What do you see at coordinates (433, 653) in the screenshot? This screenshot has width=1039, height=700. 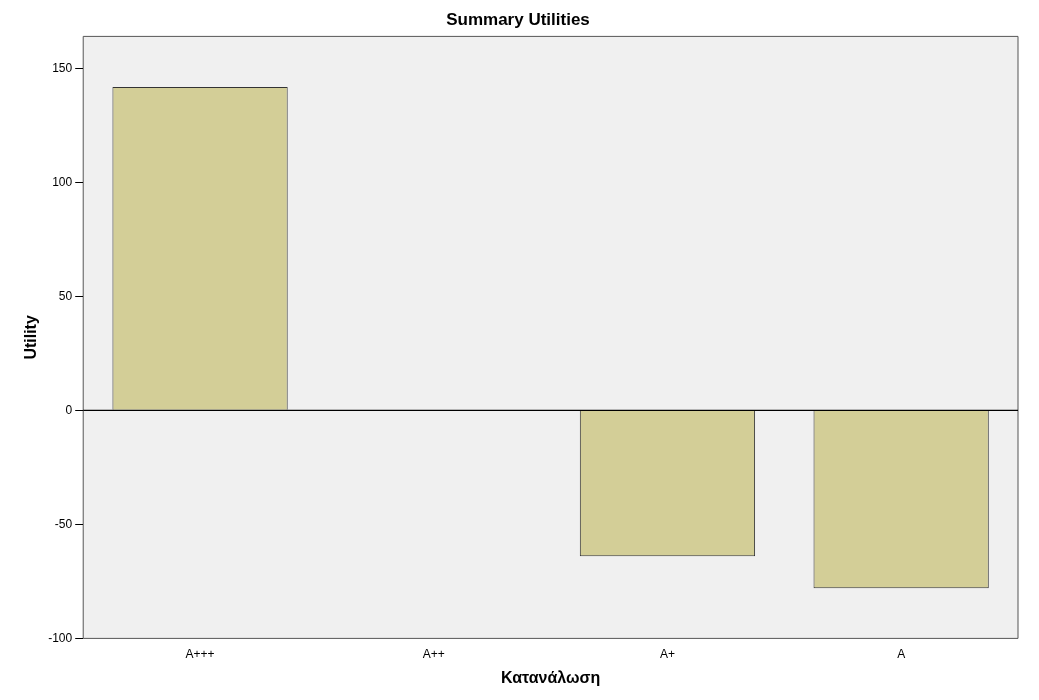 I see `x-tick-label: A++` at bounding box center [433, 653].